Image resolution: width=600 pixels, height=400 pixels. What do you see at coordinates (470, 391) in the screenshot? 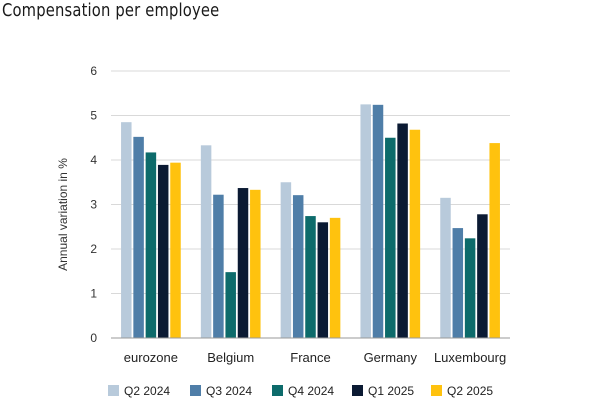
I see `legend-label: Q2 2025` at bounding box center [470, 391].